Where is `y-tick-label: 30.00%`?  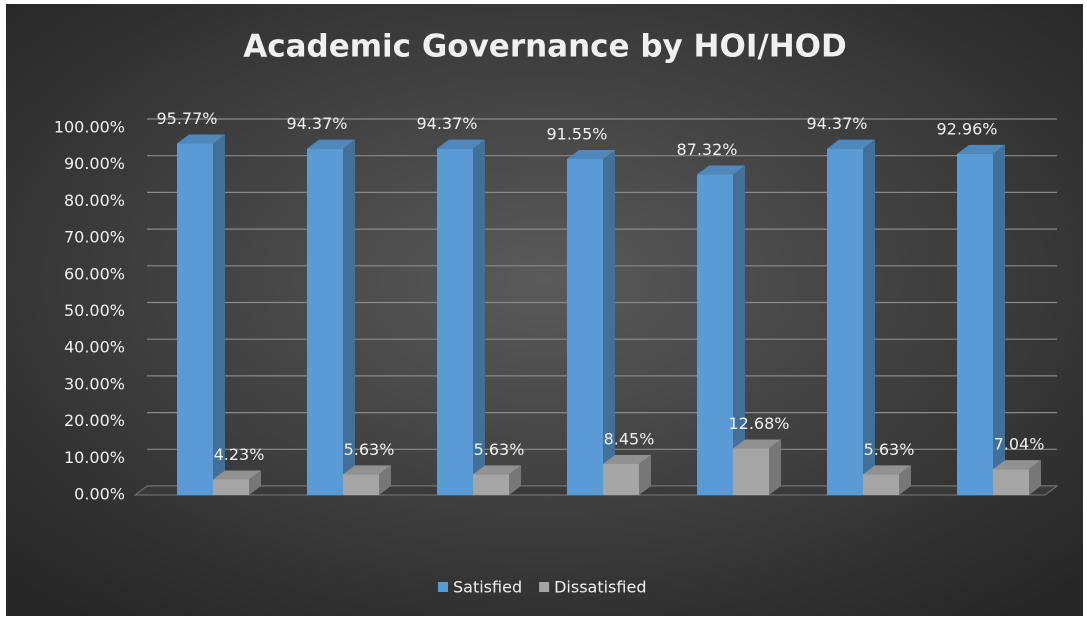 y-tick-label: 30.00% is located at coordinates (94, 383).